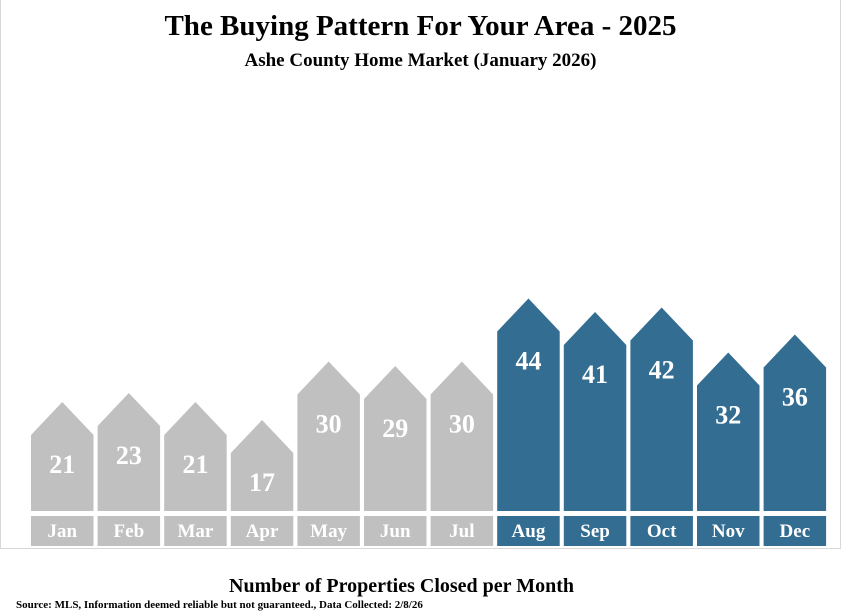 The height and width of the screenshot is (616, 841). I want to click on tick-label: Aug, so click(529, 531).